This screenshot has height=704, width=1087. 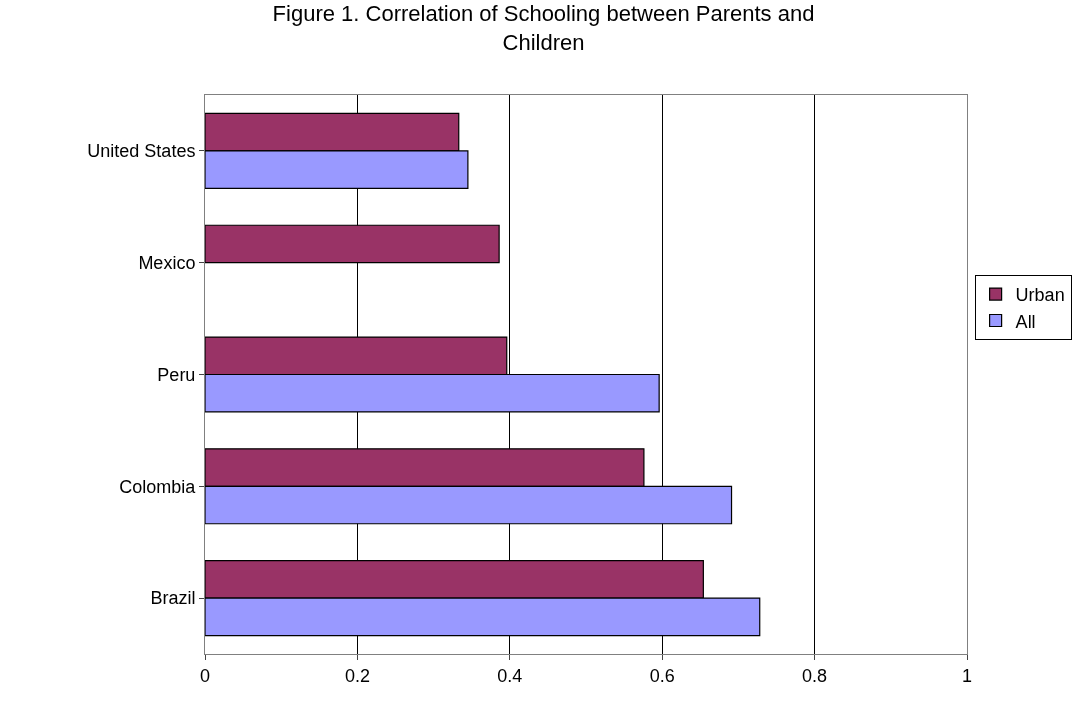 What do you see at coordinates (815, 675) in the screenshot?
I see `x-tick-label: 0.8` at bounding box center [815, 675].